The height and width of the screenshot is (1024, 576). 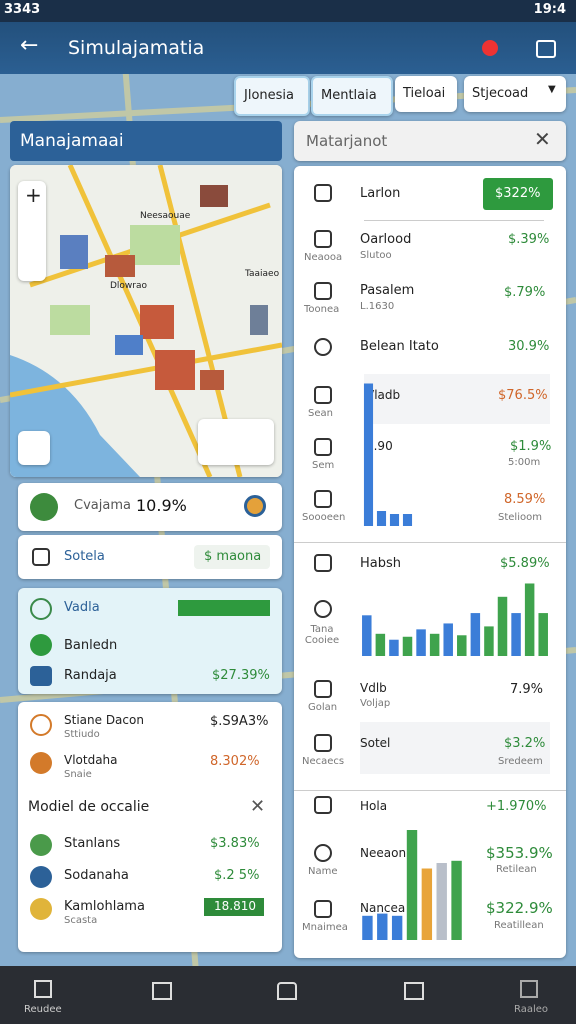 What do you see at coordinates (383, 395) in the screenshot?
I see `row-name: Vladb` at bounding box center [383, 395].